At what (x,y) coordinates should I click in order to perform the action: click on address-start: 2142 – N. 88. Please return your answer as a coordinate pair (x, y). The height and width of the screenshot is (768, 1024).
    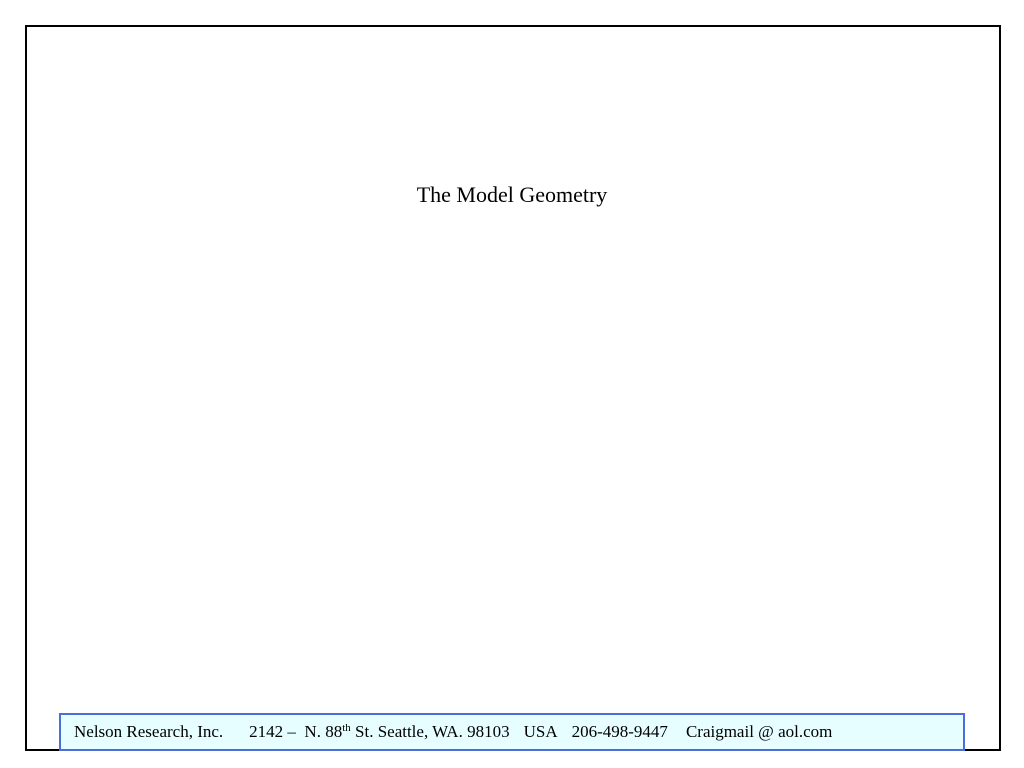
    Looking at the image, I should click on (296, 731).